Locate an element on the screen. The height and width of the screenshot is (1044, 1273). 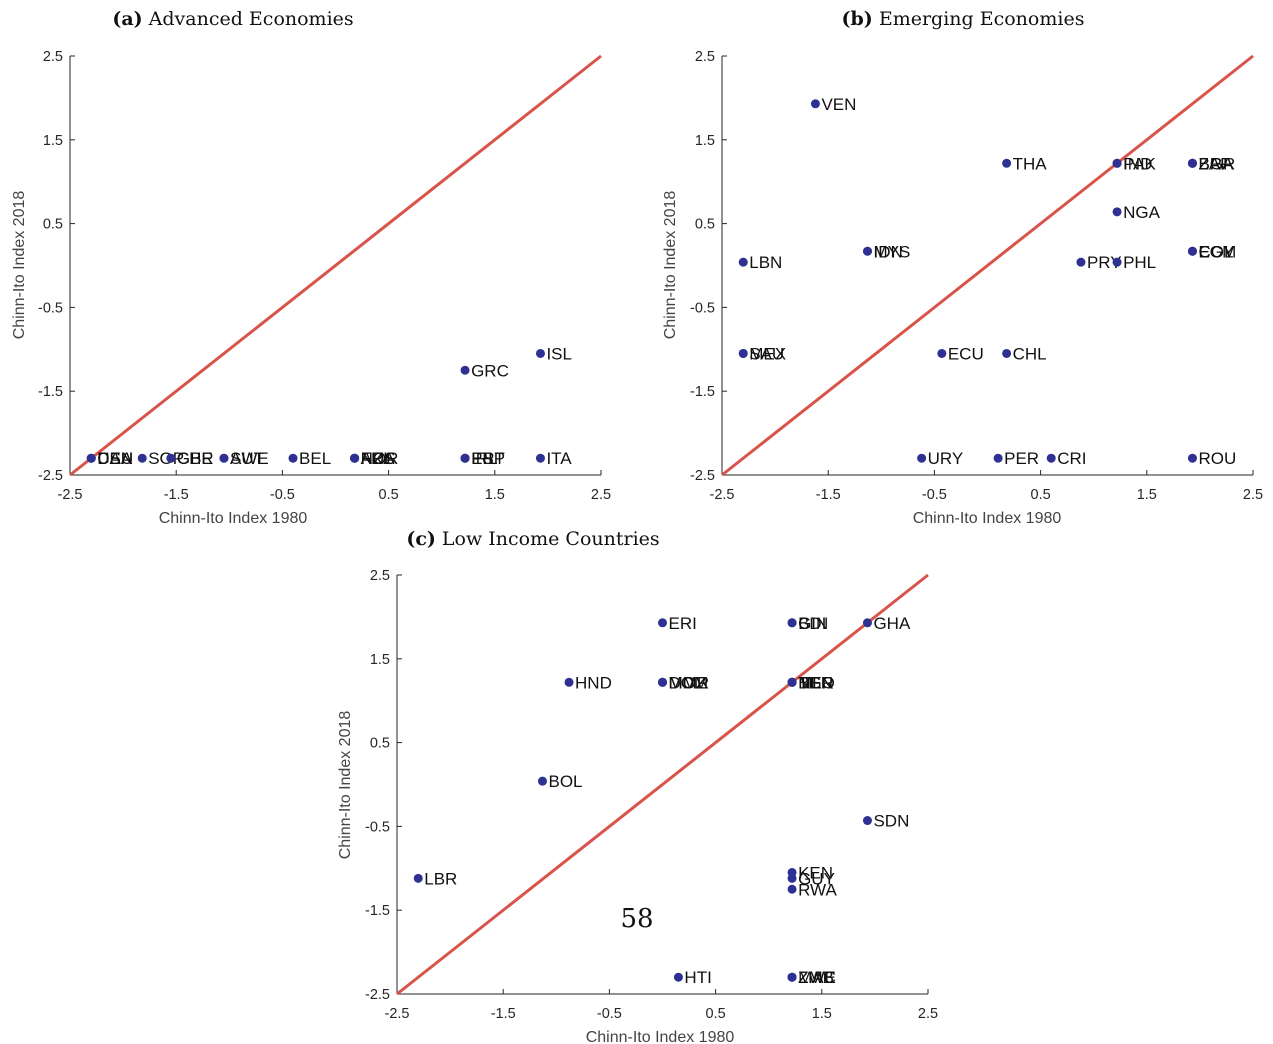
data-point-label: MLI is located at coordinates (812, 682).